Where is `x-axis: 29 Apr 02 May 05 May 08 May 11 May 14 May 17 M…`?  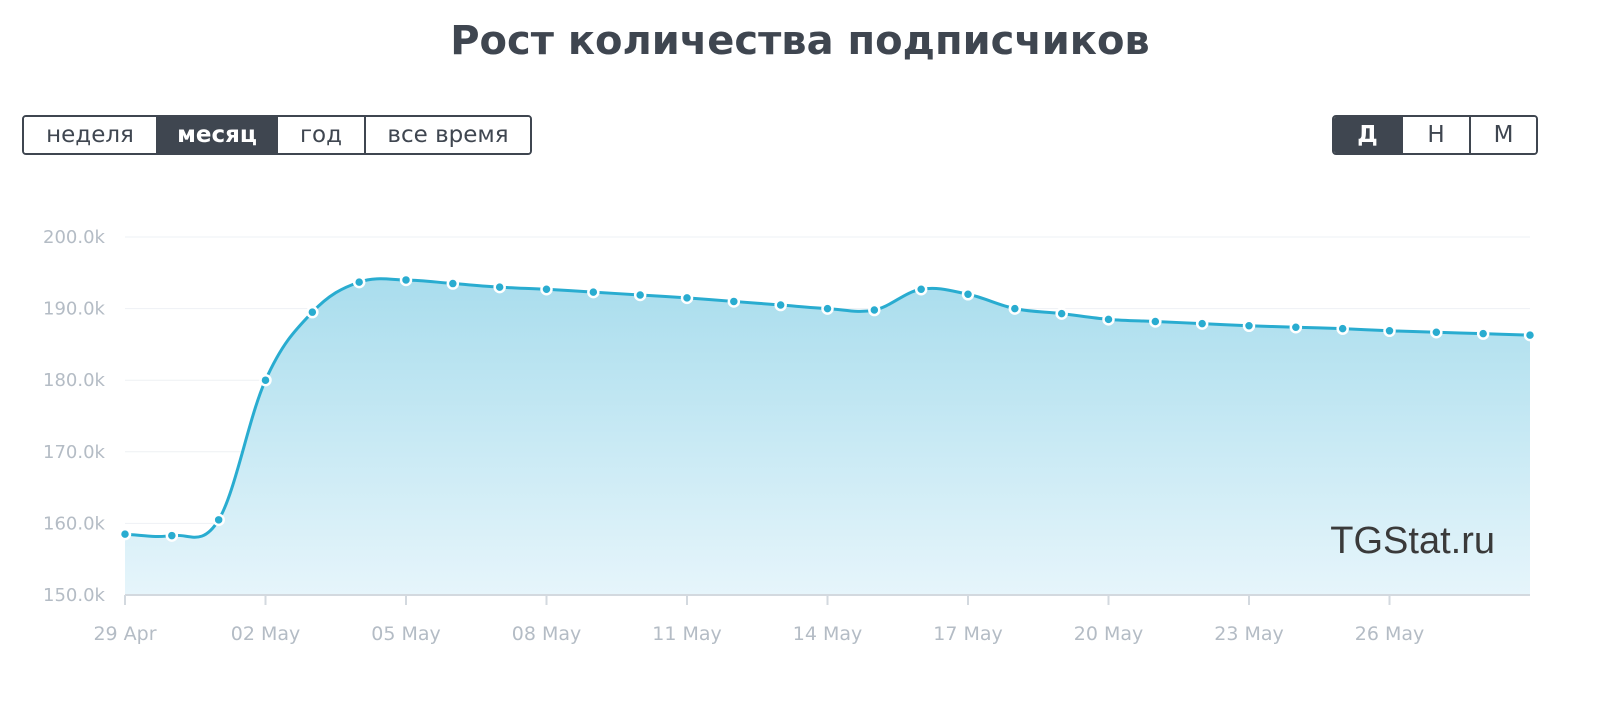 x-axis: 29 Apr 02 May 05 May 08 May 11 May 14 May 17 M… is located at coordinates (758, 620).